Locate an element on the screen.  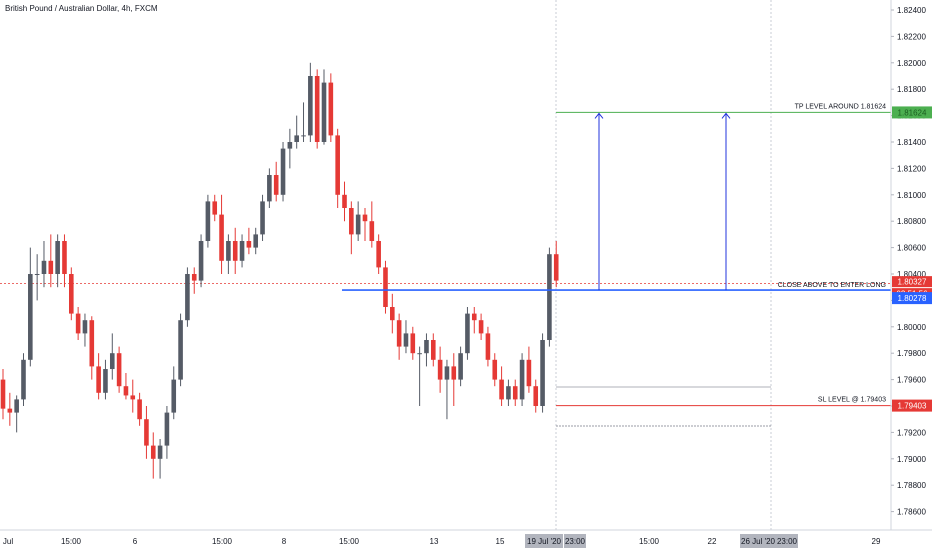
y-tick-label: 1.81800 is located at coordinates (911, 89).